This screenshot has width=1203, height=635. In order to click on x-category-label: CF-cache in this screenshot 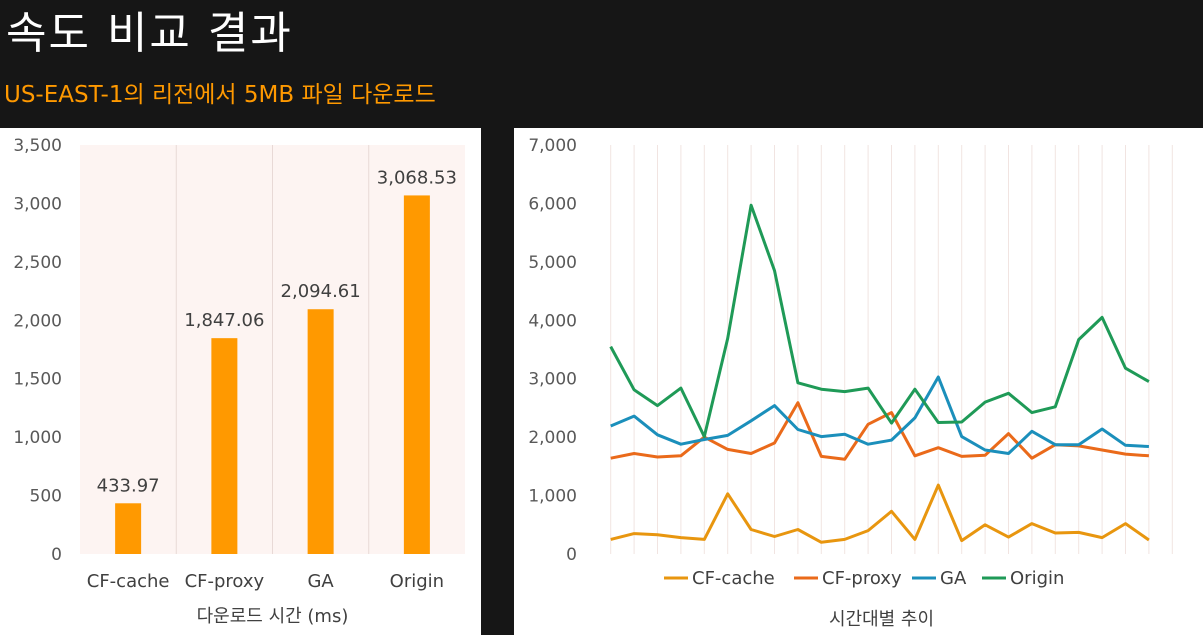, I will do `click(128, 581)`.